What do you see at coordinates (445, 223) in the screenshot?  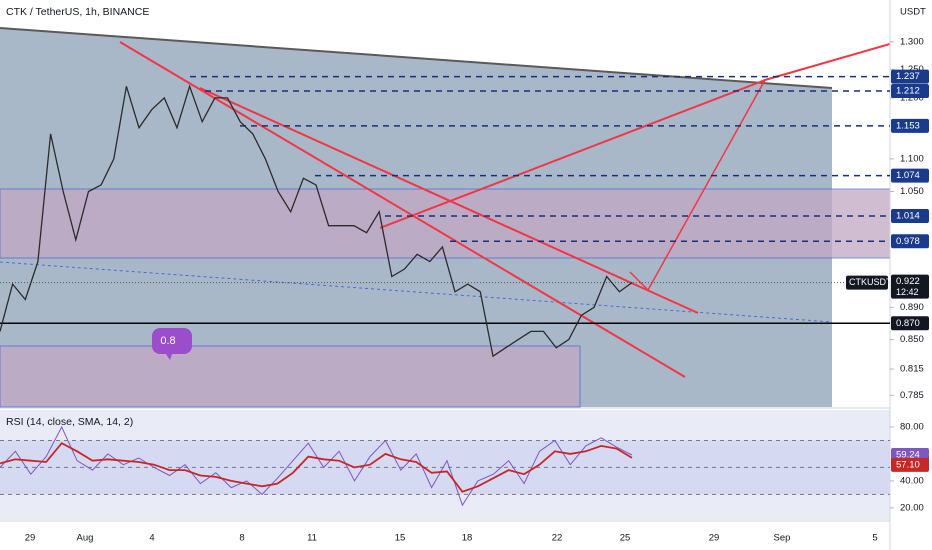 I see `resistance-box` at bounding box center [445, 223].